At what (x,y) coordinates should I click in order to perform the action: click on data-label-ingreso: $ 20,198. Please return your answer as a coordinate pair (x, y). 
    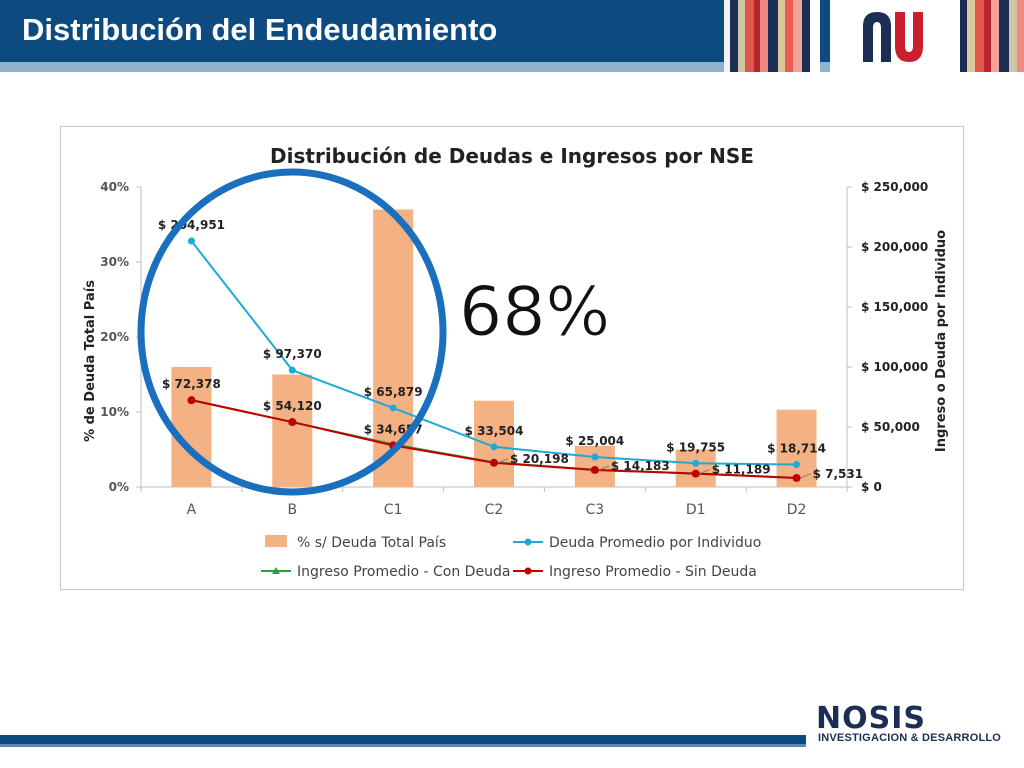
    Looking at the image, I should click on (539, 459).